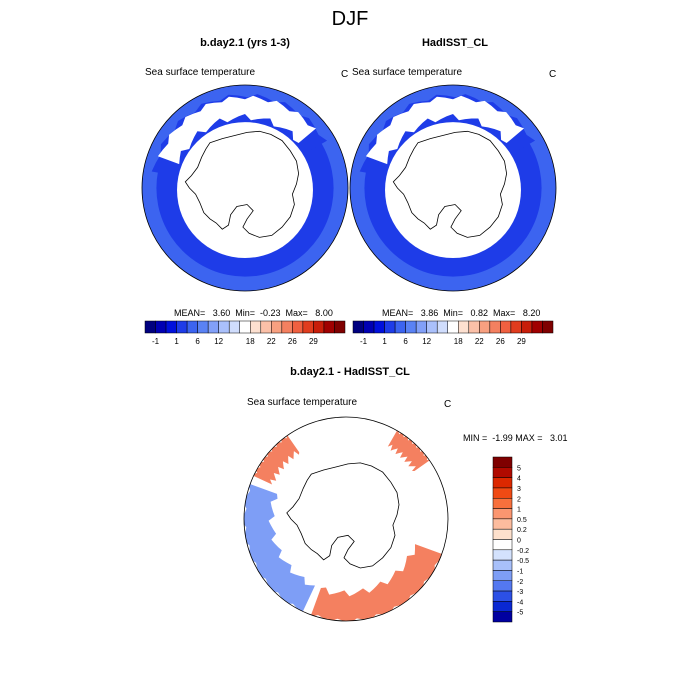  Describe the element at coordinates (384, 341) in the screenshot. I see `colorbar-label-2-1: 1` at that location.